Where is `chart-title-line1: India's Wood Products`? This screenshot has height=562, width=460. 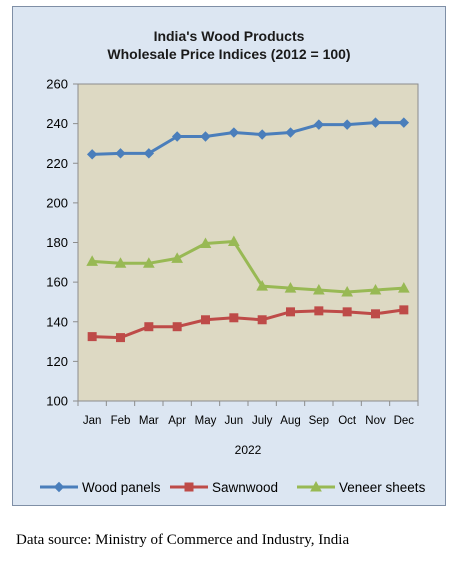
chart-title-line1: India's Wood Products is located at coordinates (229, 36).